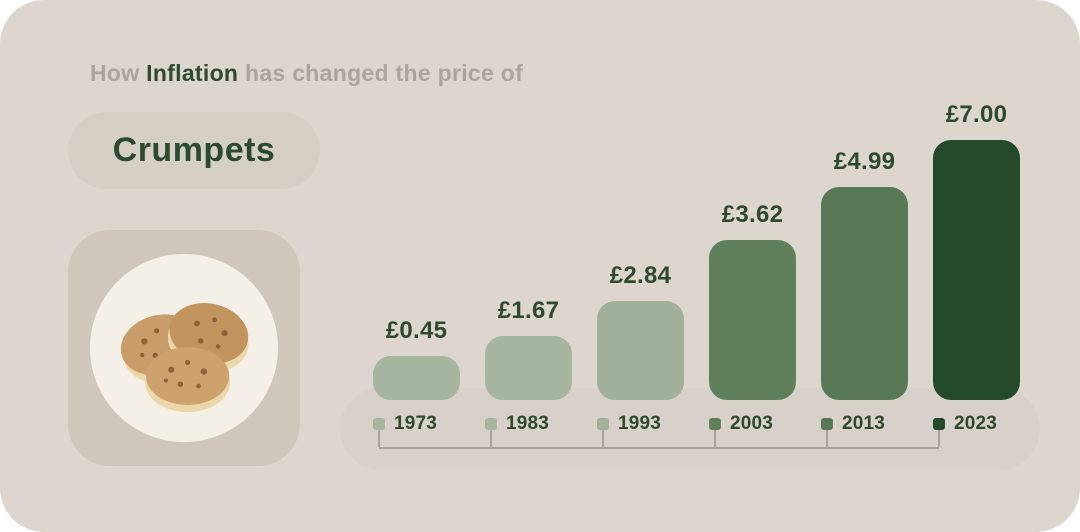 Image resolution: width=1080 pixels, height=532 pixels. I want to click on year-label: 2023, so click(976, 423).